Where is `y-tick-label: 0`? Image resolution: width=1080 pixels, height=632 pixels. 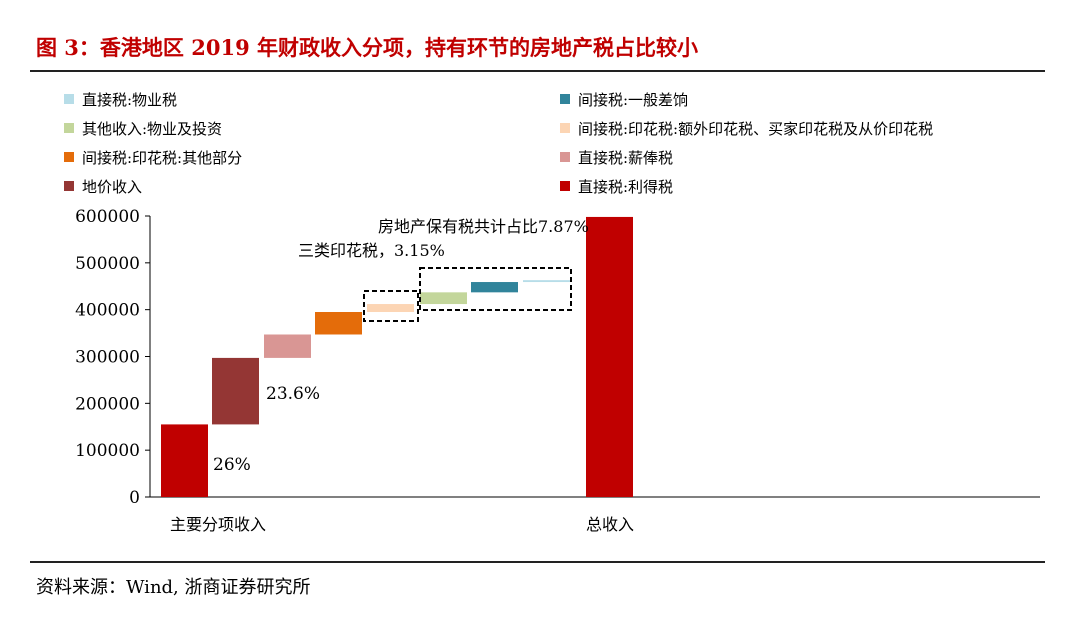 y-tick-label: 0 is located at coordinates (134, 498).